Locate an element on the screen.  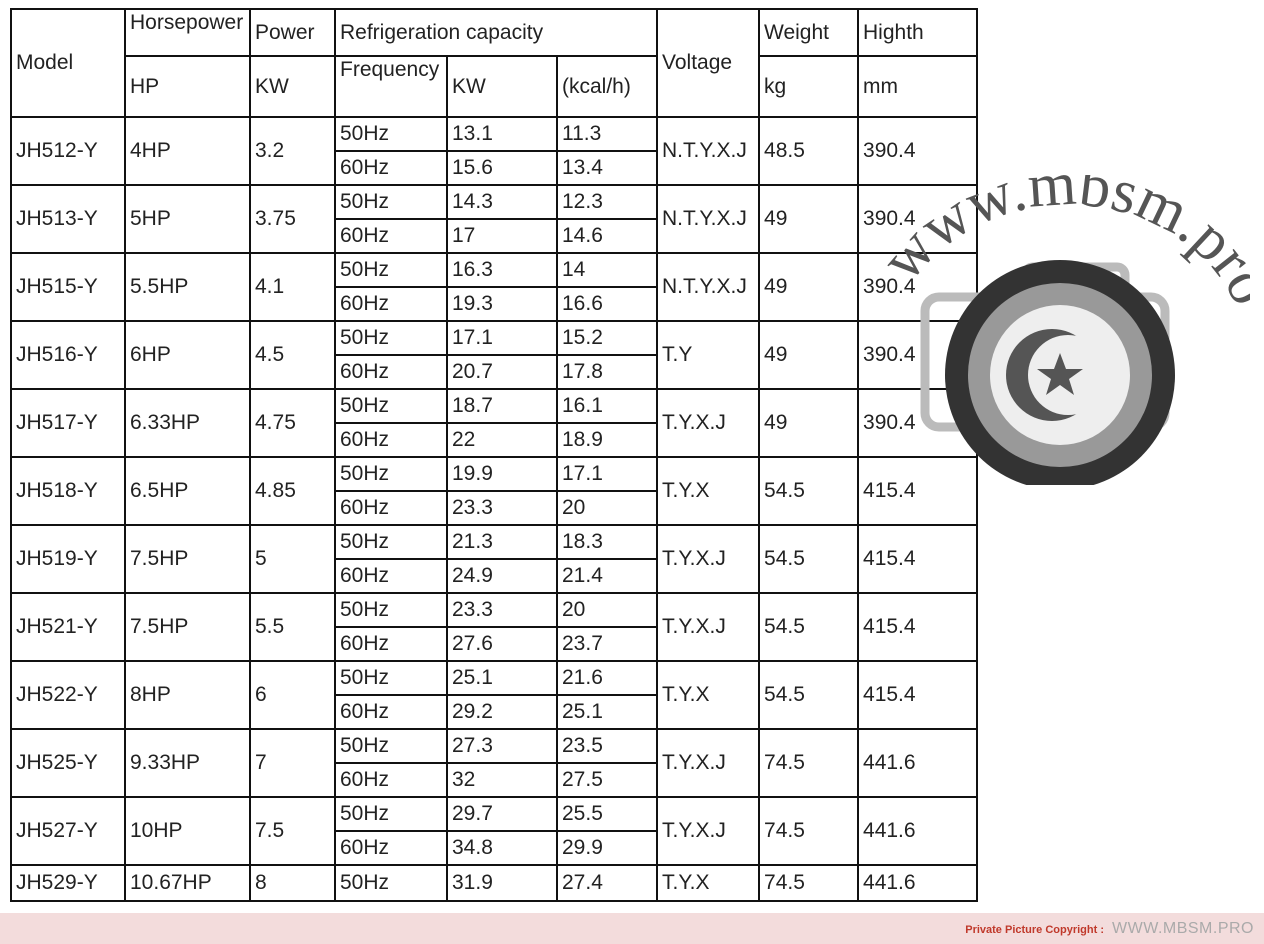
power-cell: 6 is located at coordinates (292, 695).